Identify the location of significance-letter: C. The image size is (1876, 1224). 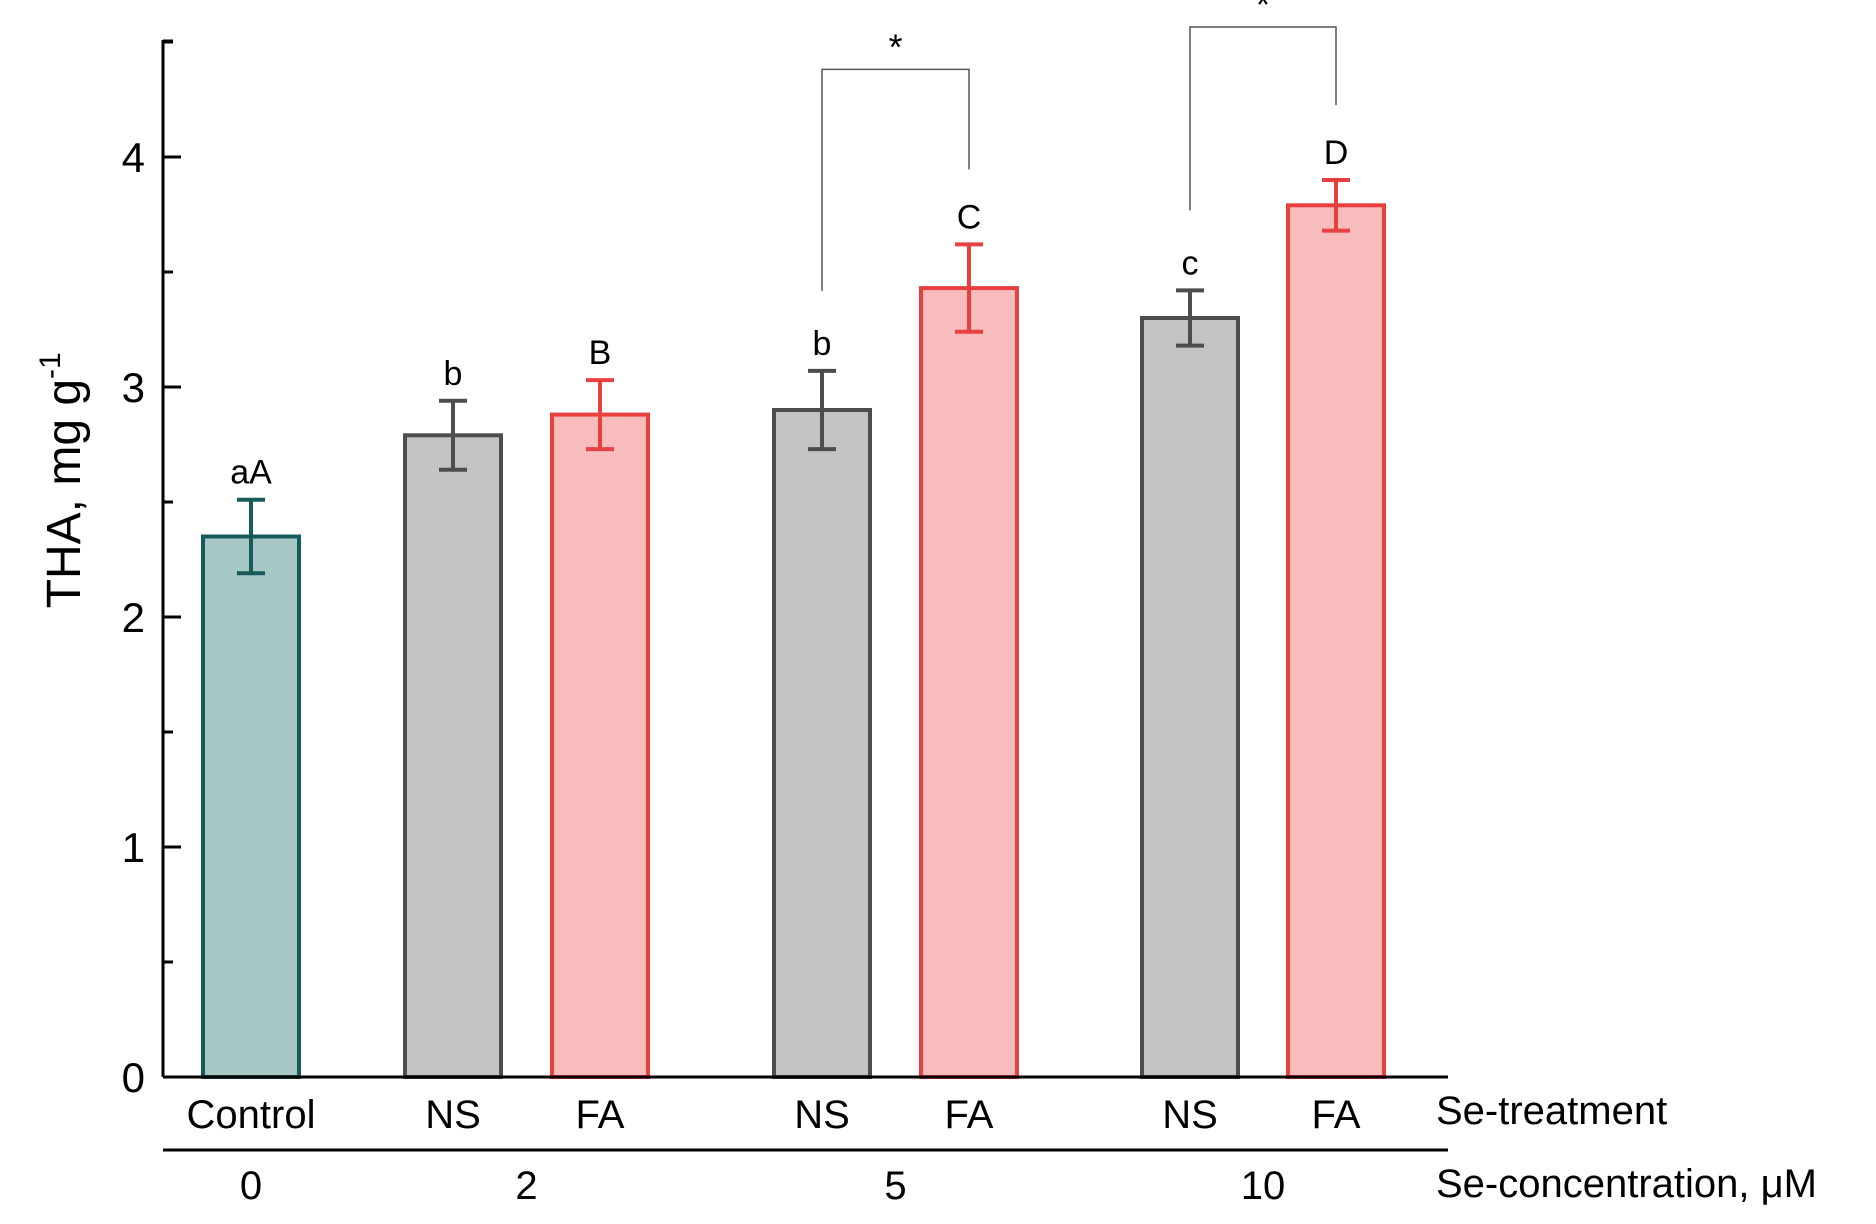
(969, 217).